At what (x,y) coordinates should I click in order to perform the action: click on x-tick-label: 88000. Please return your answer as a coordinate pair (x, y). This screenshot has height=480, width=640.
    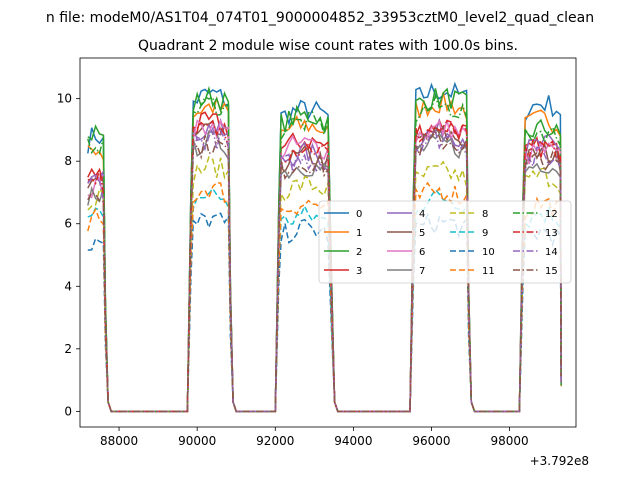
    Looking at the image, I should click on (119, 441).